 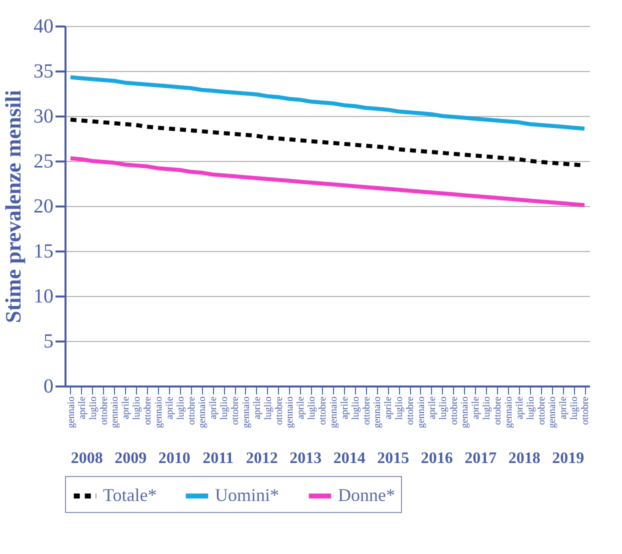 I want to click on legend-label: Donne*, so click(x=366, y=495).